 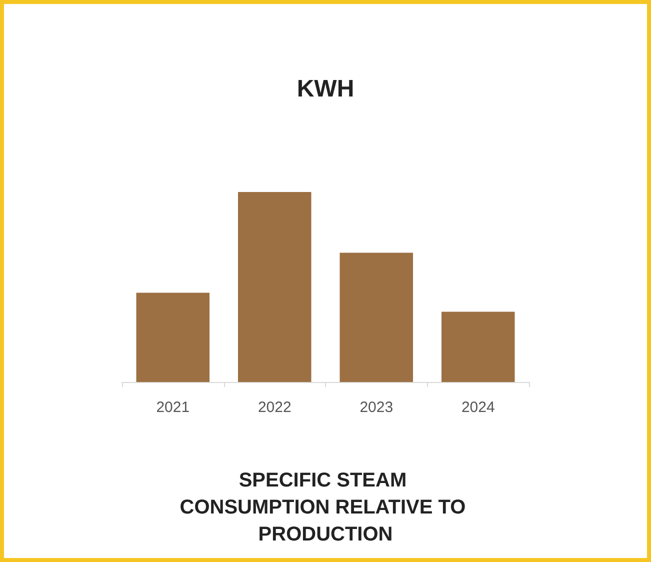 What do you see at coordinates (326, 508) in the screenshot?
I see `x-axis-title: SPECIFIC STEAM CONSUMPTION RELATIVE TO PRODUCTION` at bounding box center [326, 508].